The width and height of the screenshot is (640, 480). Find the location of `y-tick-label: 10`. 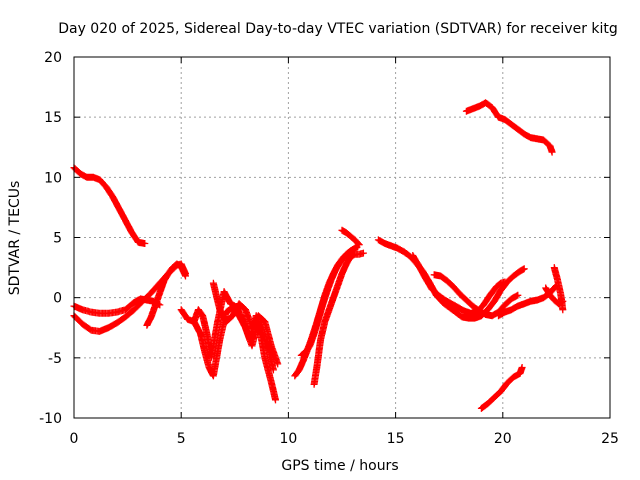

y-tick-label: 10 is located at coordinates (53, 178).